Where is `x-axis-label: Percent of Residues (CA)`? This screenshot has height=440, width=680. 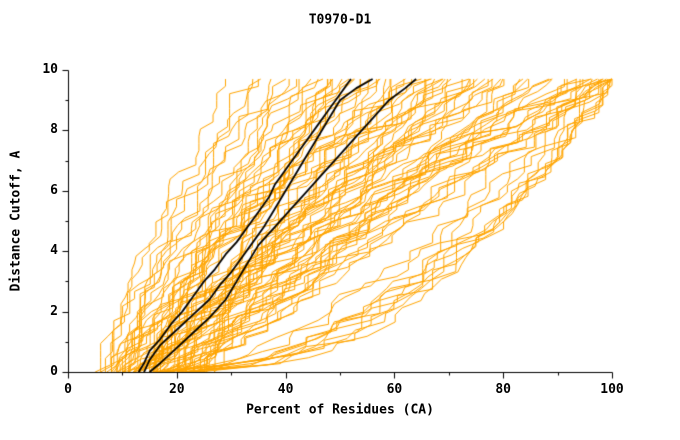 x-axis-label: Percent of Residues (CA) is located at coordinates (340, 410).